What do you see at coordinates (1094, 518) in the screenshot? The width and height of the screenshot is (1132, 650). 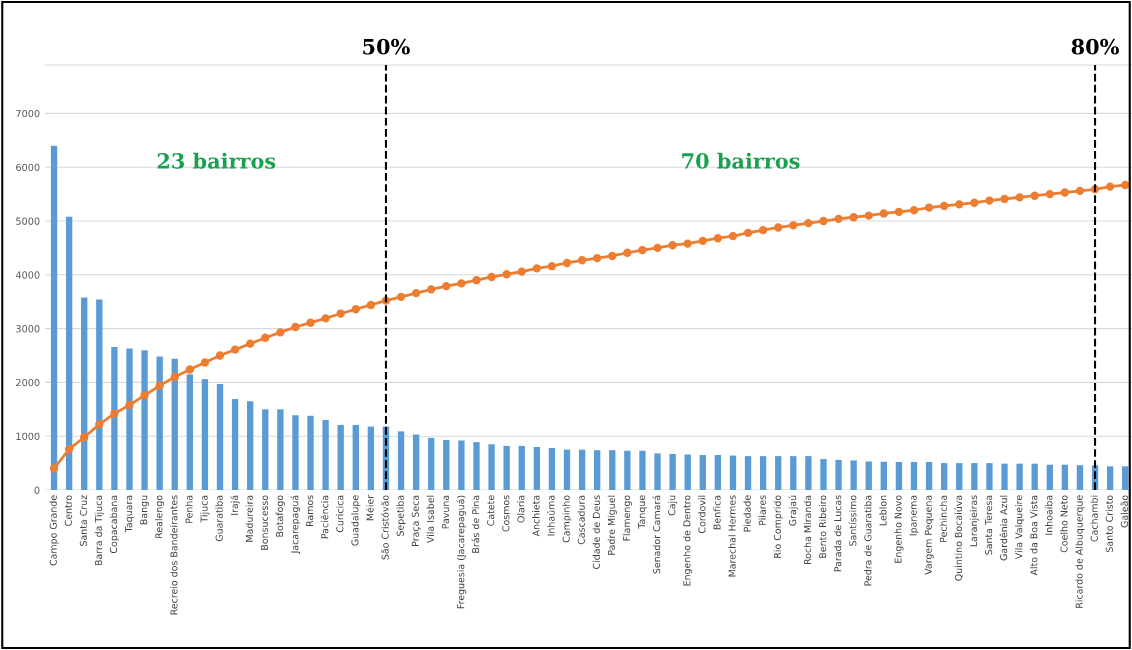 I see `x-tick-label: Cachambi` at bounding box center [1094, 518].